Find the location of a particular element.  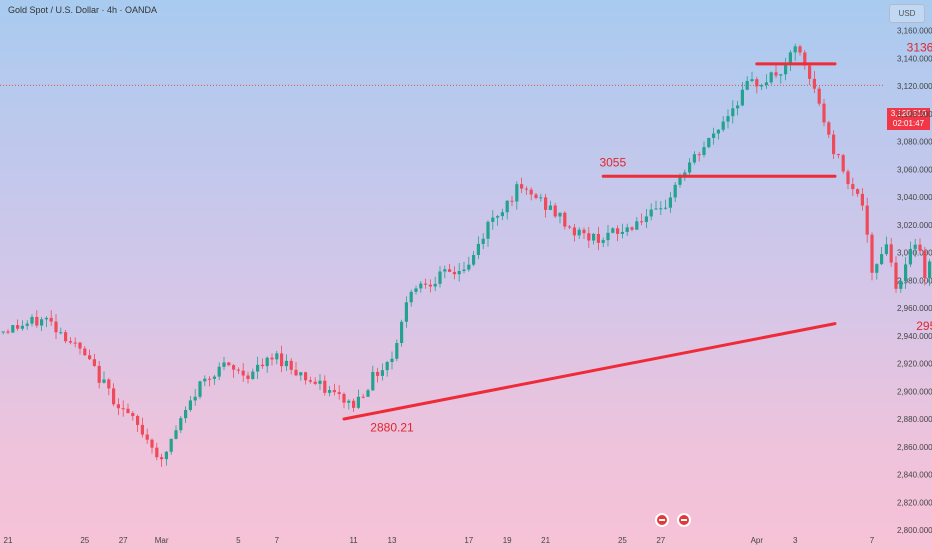

y-tick-label: 2,840.000 is located at coordinates (914, 475).